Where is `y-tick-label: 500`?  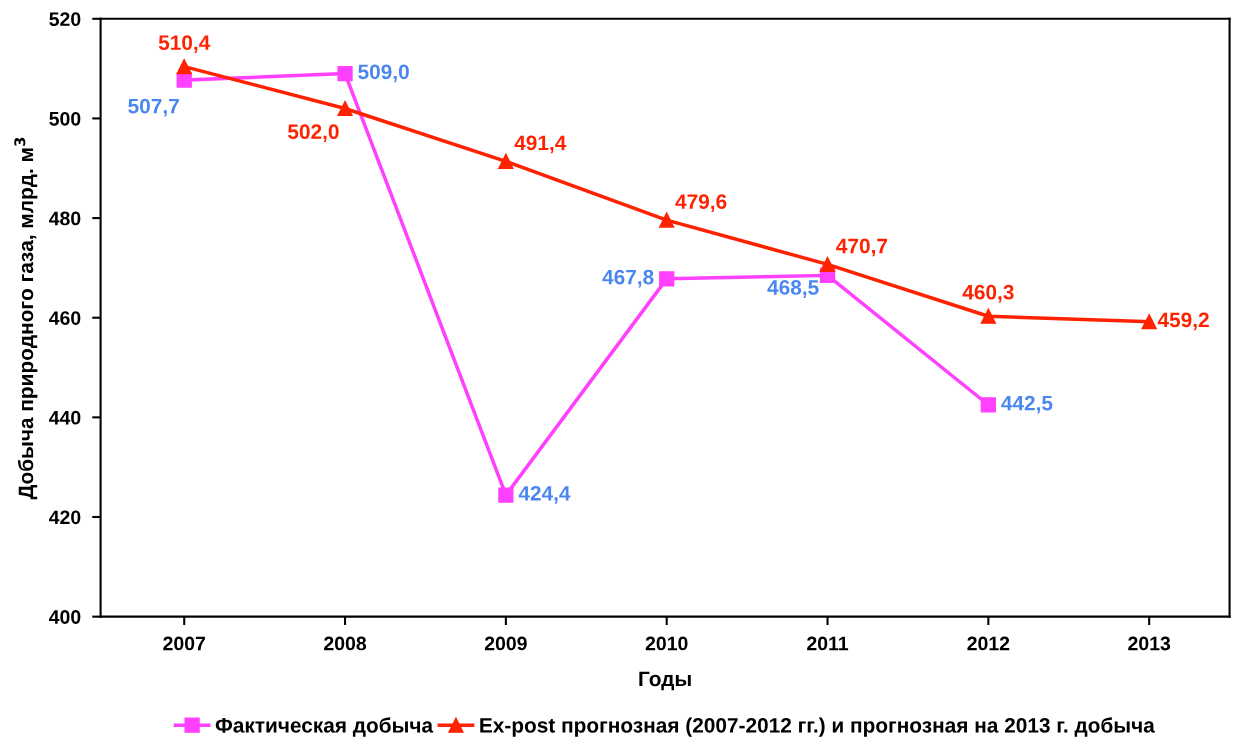 y-tick-label: 500 is located at coordinates (65, 118).